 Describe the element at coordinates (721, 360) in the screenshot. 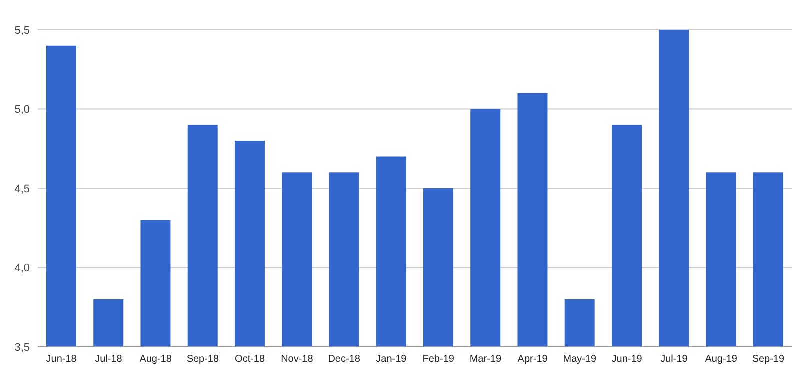

I see `x-tick-label: Aug-19` at that location.